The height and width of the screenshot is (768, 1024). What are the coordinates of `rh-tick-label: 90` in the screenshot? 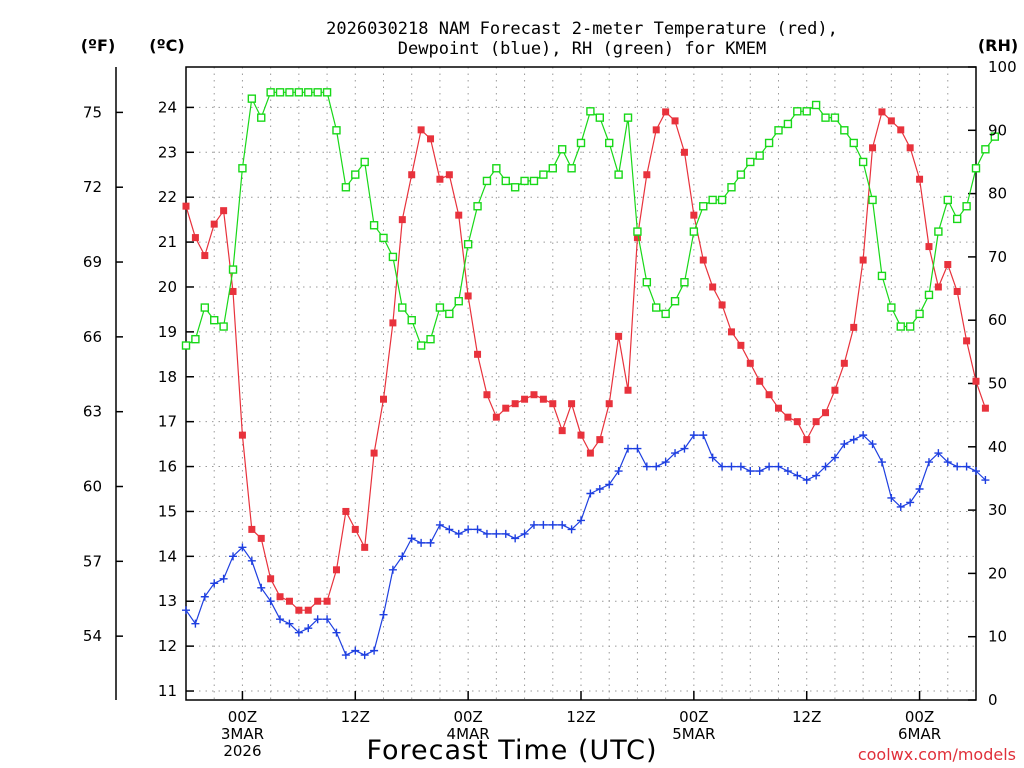 It's located at (997, 130).